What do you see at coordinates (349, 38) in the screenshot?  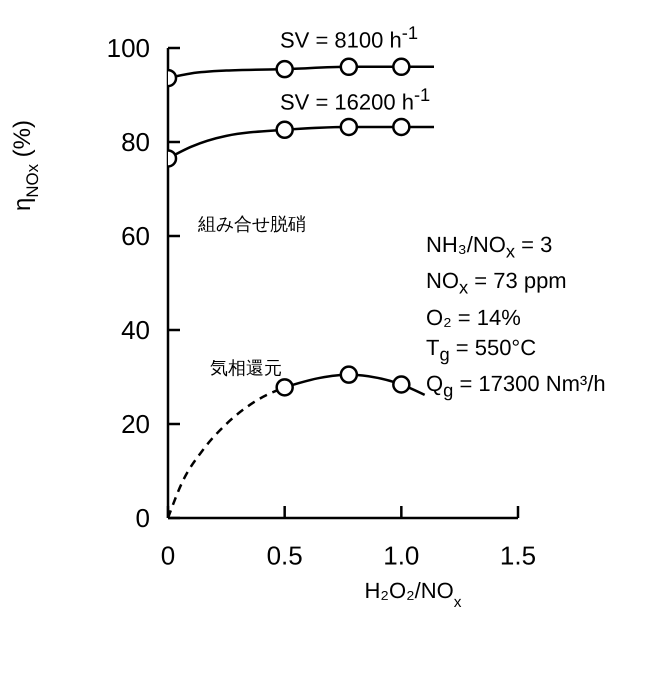 I see `annotation: SV = 8100 h$^{-1}$` at bounding box center [349, 38].